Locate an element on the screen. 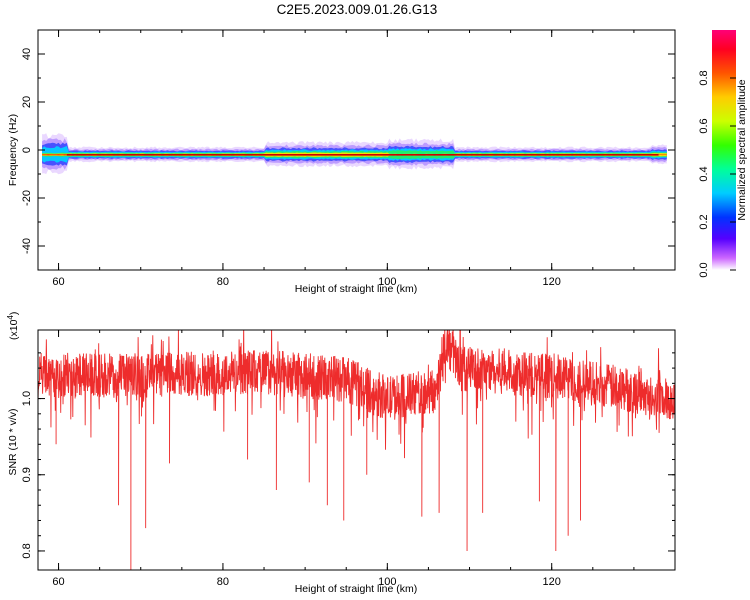 The image size is (750, 600). colorbar-tick-label: 0.2 is located at coordinates (704, 221).